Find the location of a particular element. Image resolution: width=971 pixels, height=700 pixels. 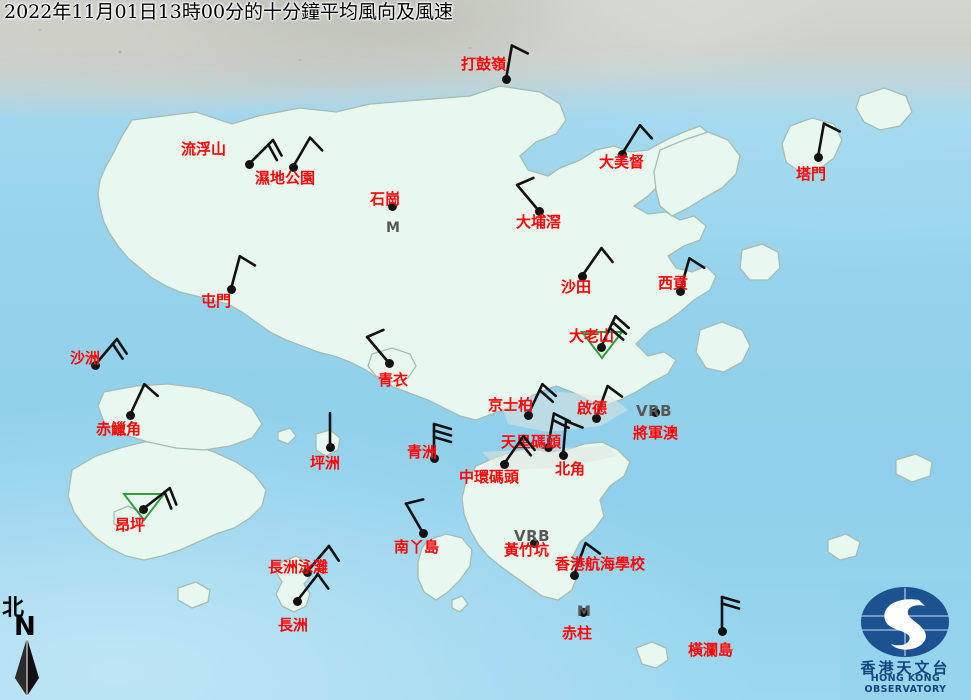

station-label: 青洲 is located at coordinates (422, 452).